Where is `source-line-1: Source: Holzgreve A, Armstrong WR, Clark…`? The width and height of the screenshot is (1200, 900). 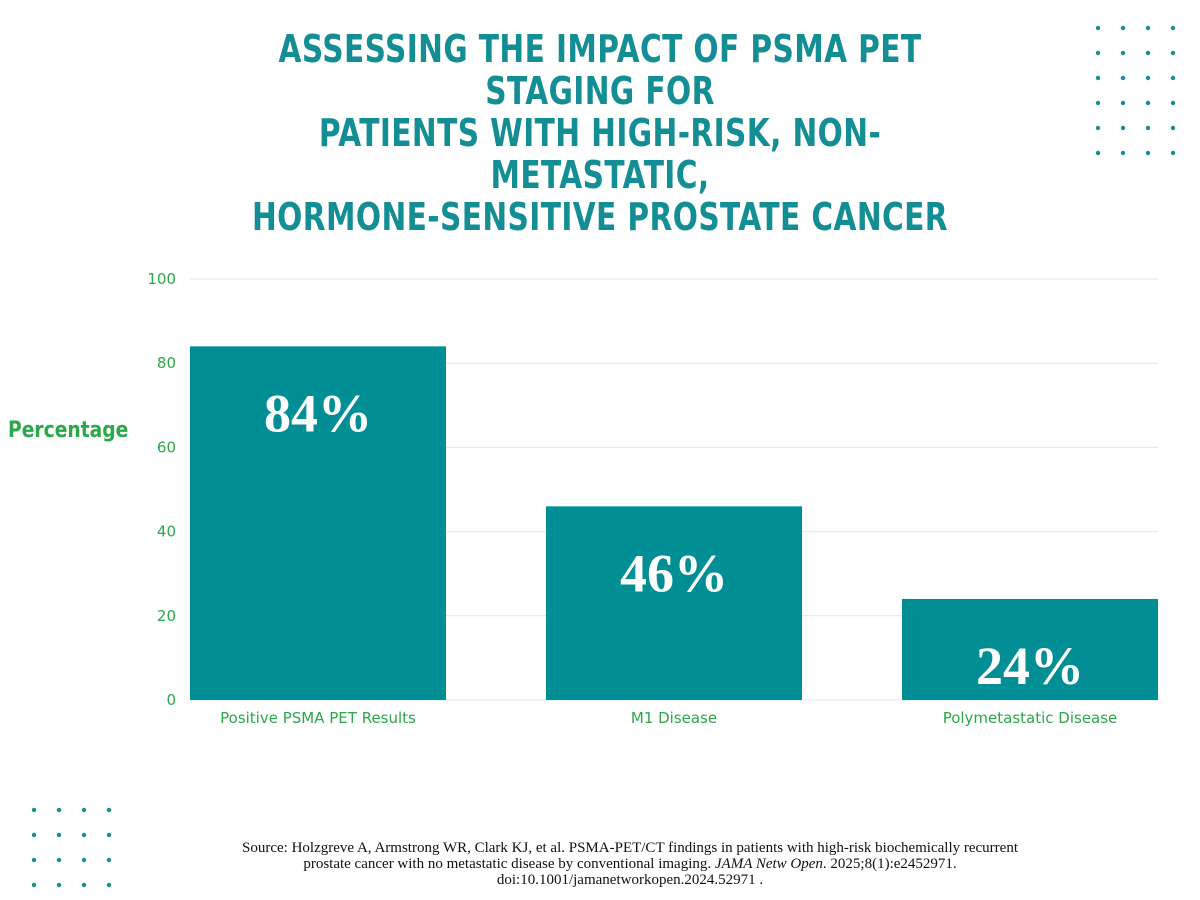 source-line-1: Source: Holzgreve A, Armstrong WR, Clark… is located at coordinates (630, 848).